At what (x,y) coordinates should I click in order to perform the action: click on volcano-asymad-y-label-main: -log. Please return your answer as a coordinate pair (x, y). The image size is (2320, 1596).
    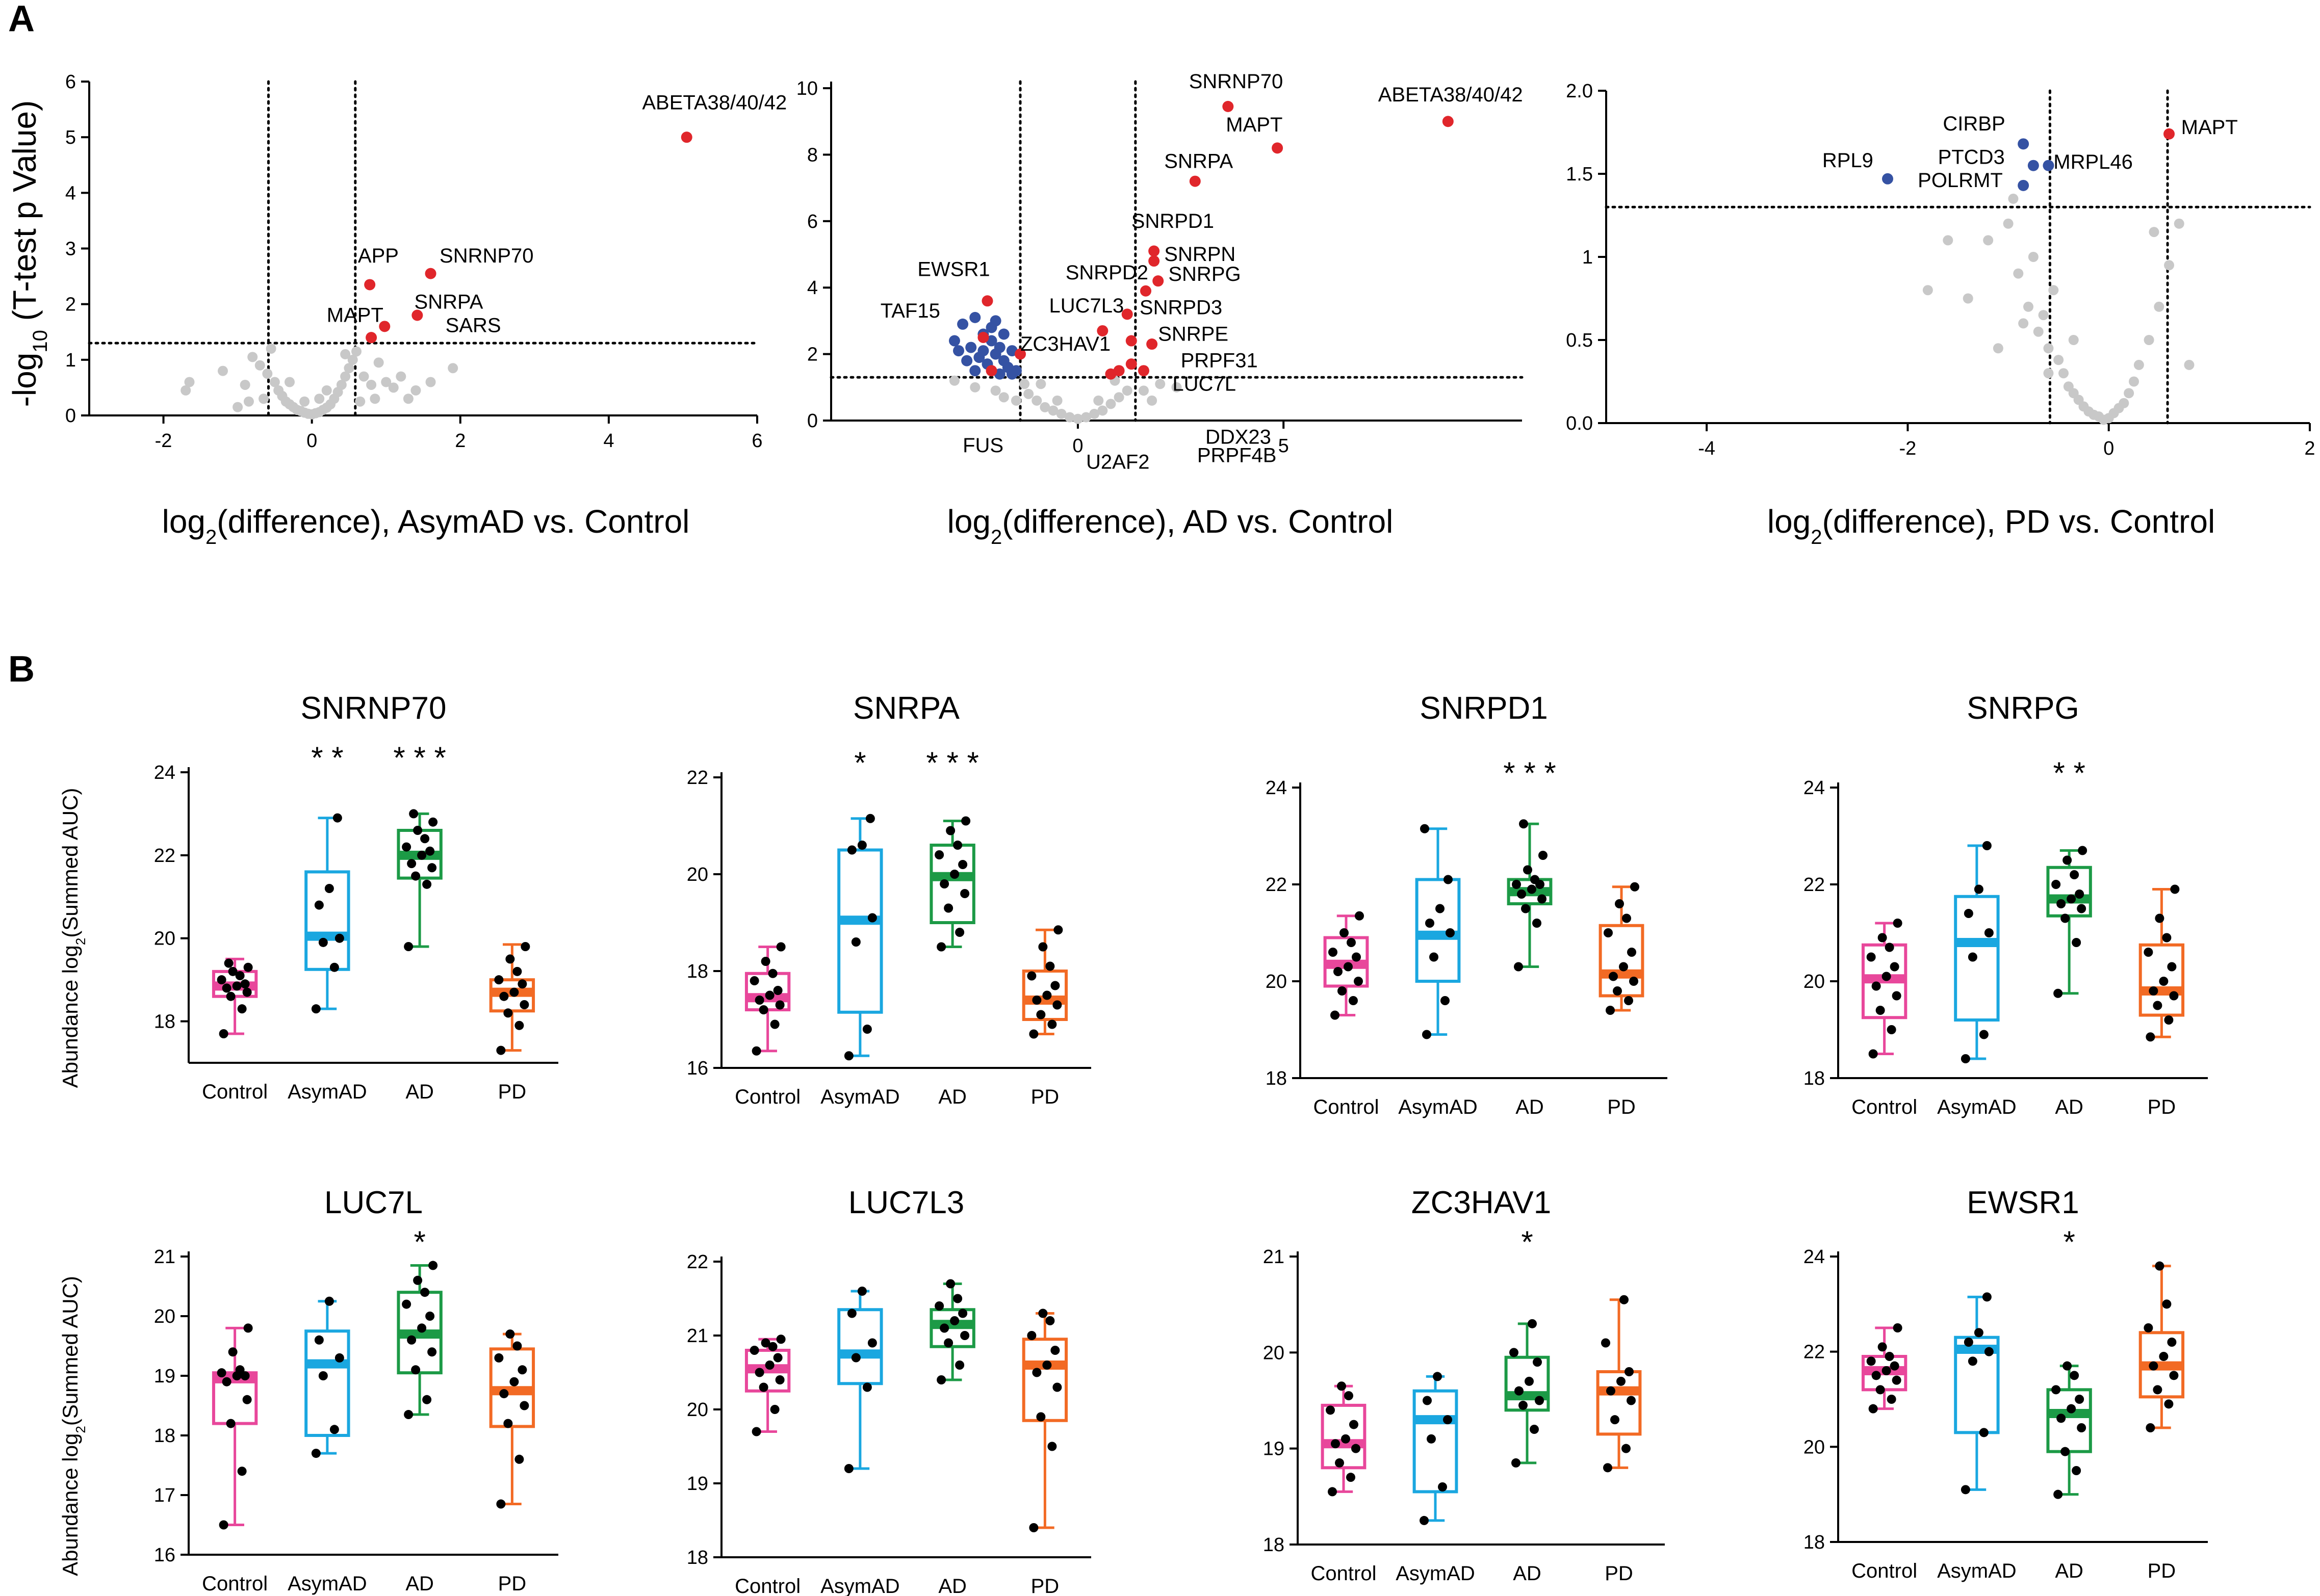
    Looking at the image, I should click on (24, 380).